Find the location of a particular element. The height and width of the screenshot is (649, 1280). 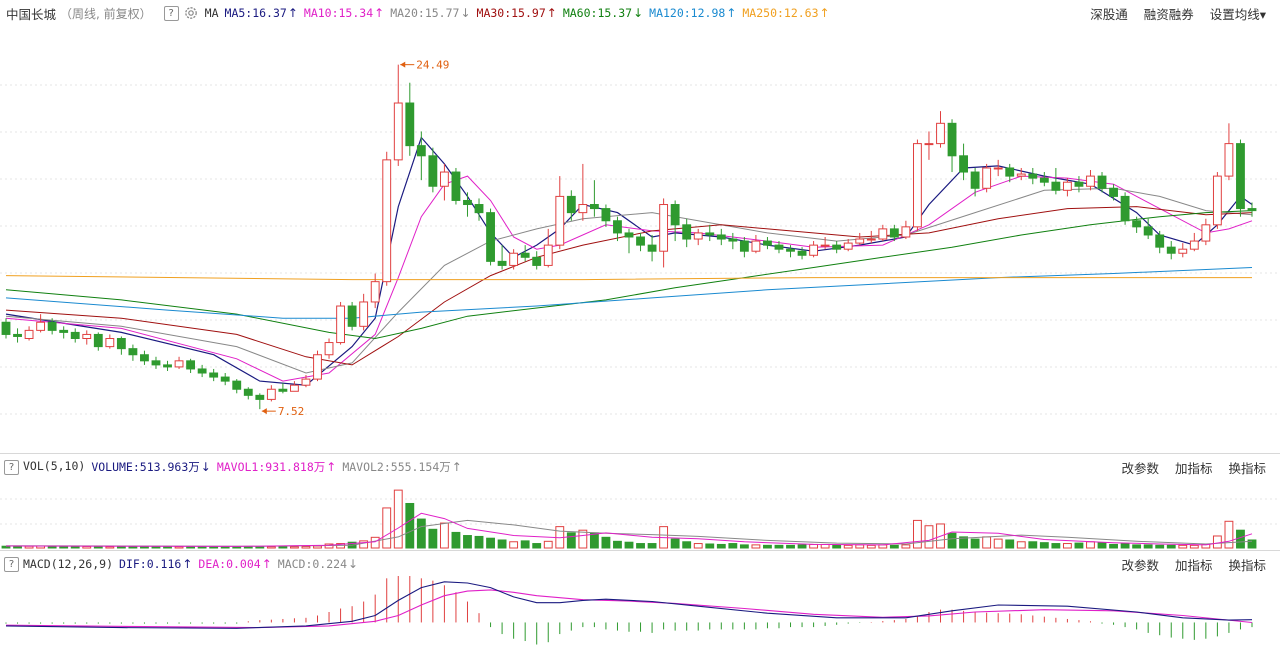

toolbar-button: 融资融券 is located at coordinates (1168, 14).